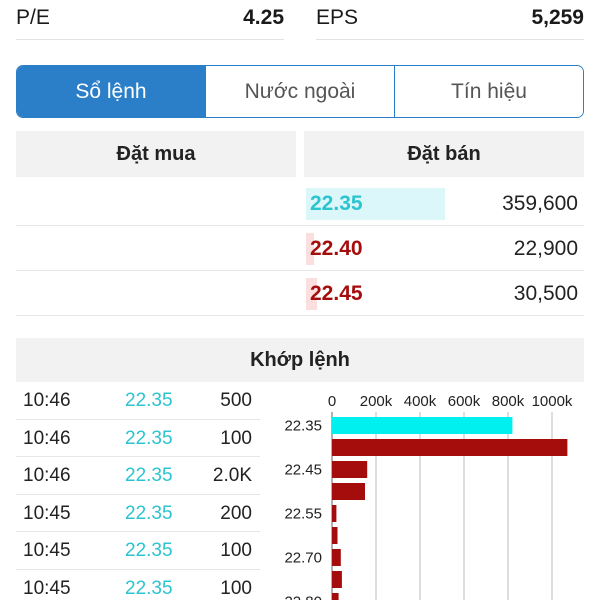 The image size is (600, 600). Describe the element at coordinates (545, 248) in the screenshot. I see `sell-volume: 22,900` at that location.